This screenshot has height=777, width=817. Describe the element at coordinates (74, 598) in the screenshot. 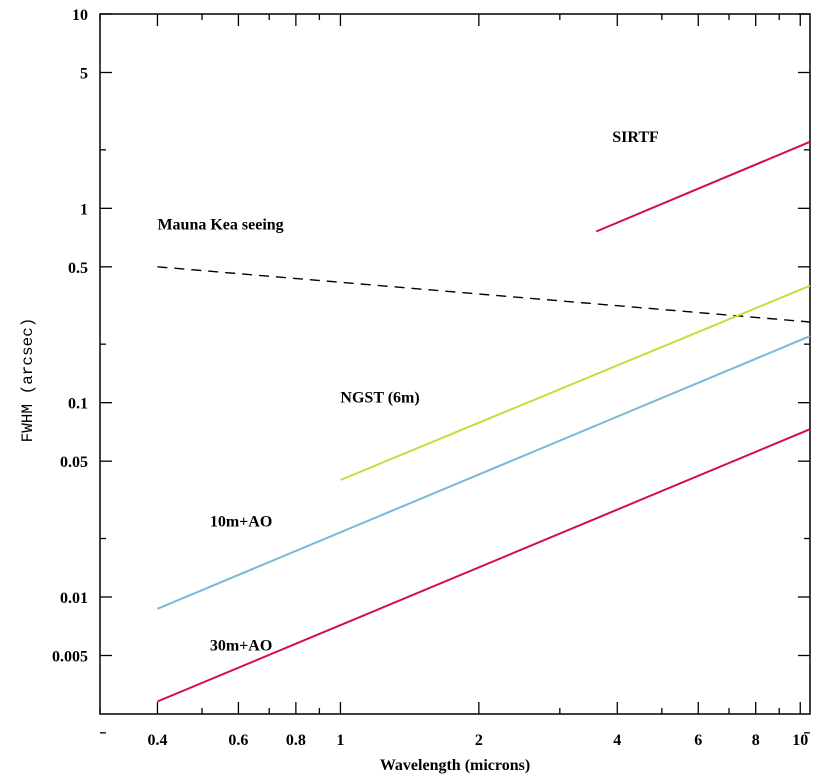

I see `y-tick-label: 0.01` at that location.